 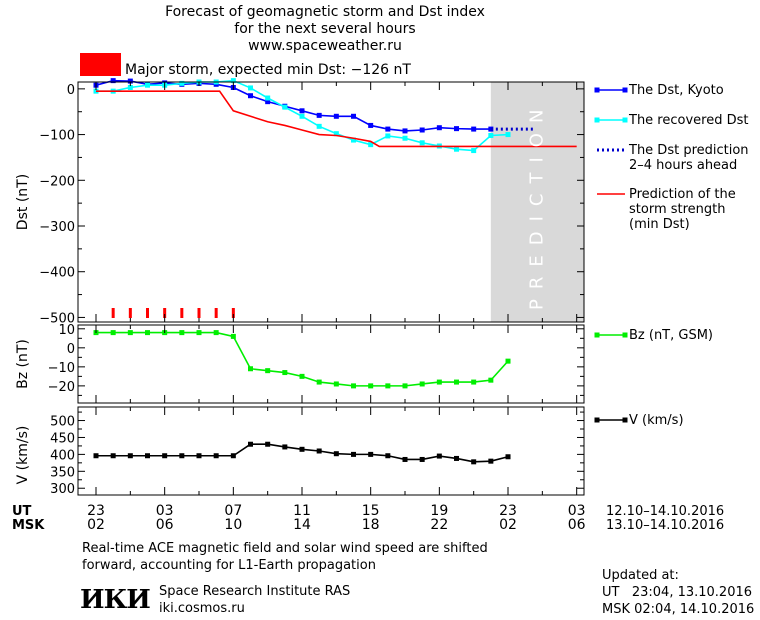 What do you see at coordinates (439, 511) in the screenshot?
I see `ut-tick-label: 19` at bounding box center [439, 511].